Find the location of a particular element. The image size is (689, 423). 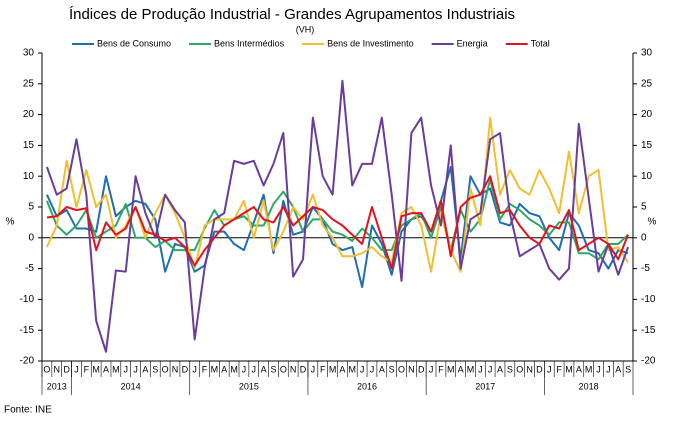

legend-label: Bens Intermédios is located at coordinates (249, 43).